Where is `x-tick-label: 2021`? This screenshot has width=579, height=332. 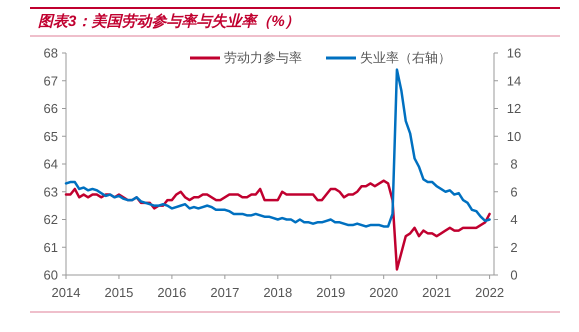
x-tick-label: 2021 is located at coordinates (437, 292).